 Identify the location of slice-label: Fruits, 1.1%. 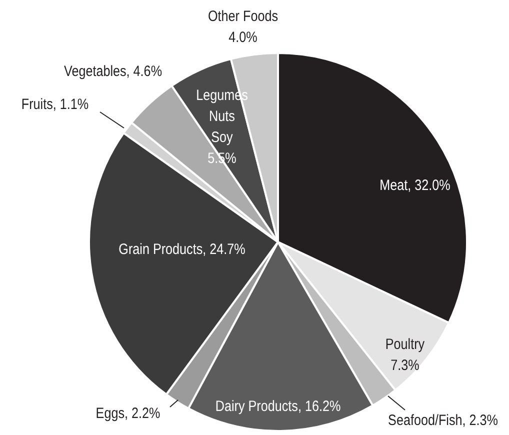
(55, 103).